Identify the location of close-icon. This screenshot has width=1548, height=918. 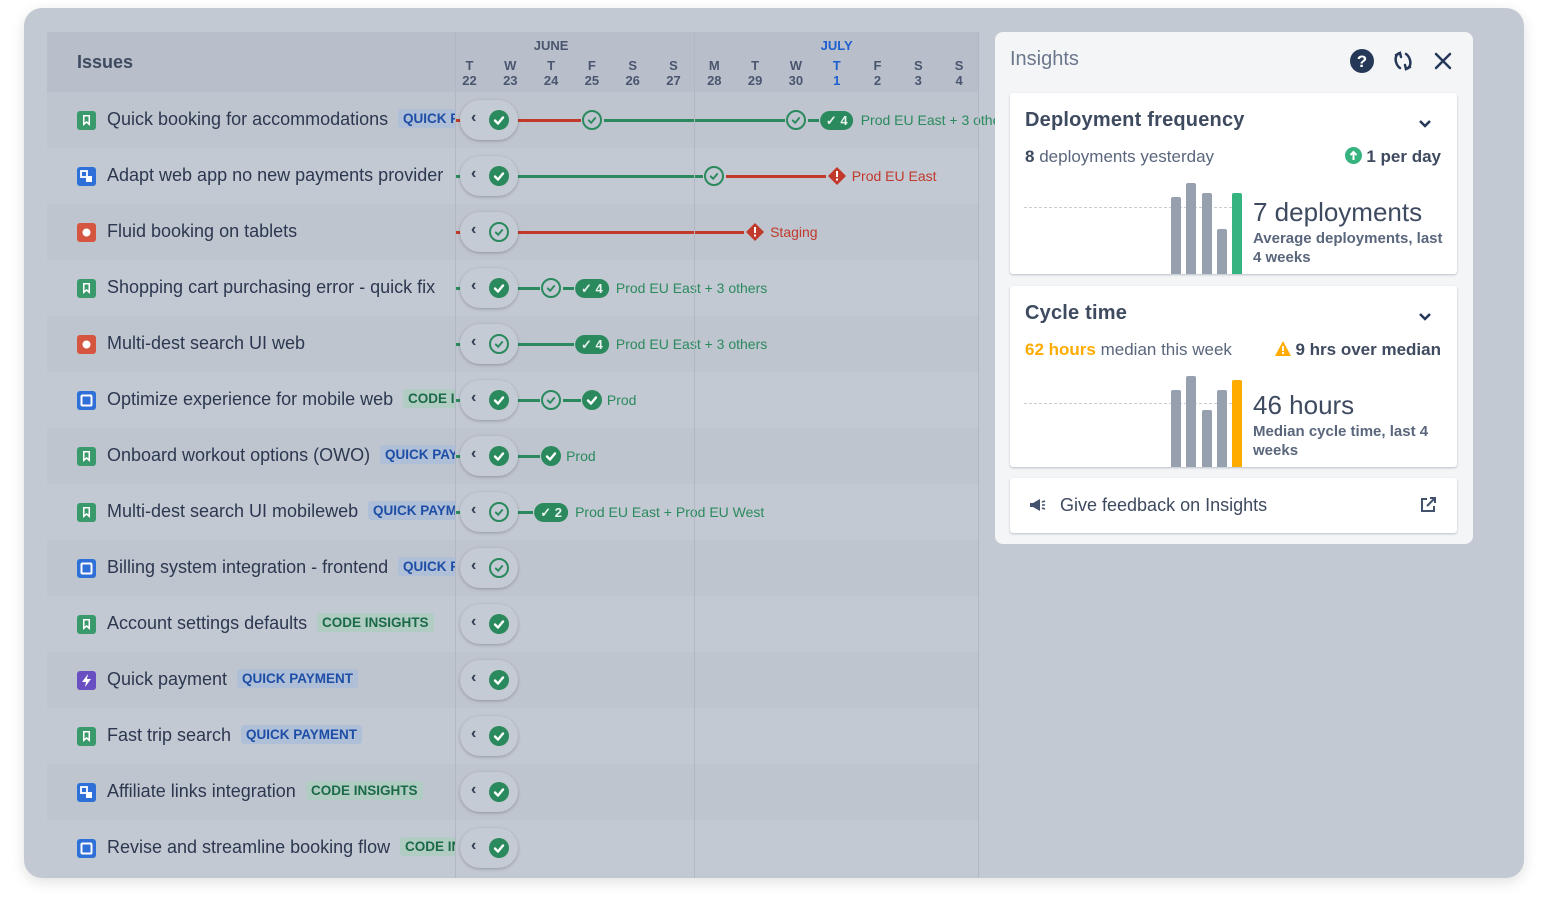
(1443, 61).